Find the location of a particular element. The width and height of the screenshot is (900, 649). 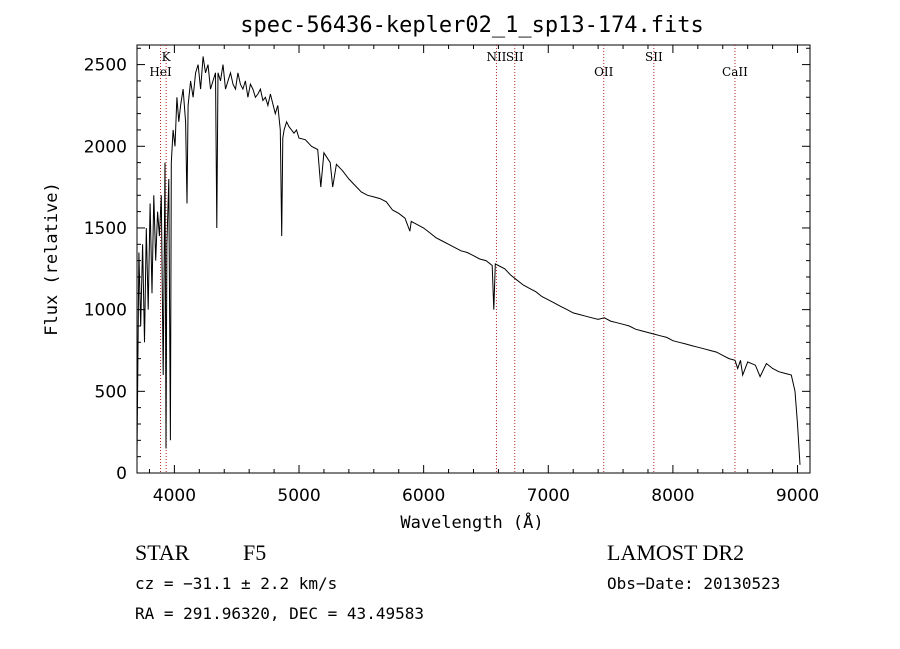

x-tick-label: 8000 is located at coordinates (672, 496).